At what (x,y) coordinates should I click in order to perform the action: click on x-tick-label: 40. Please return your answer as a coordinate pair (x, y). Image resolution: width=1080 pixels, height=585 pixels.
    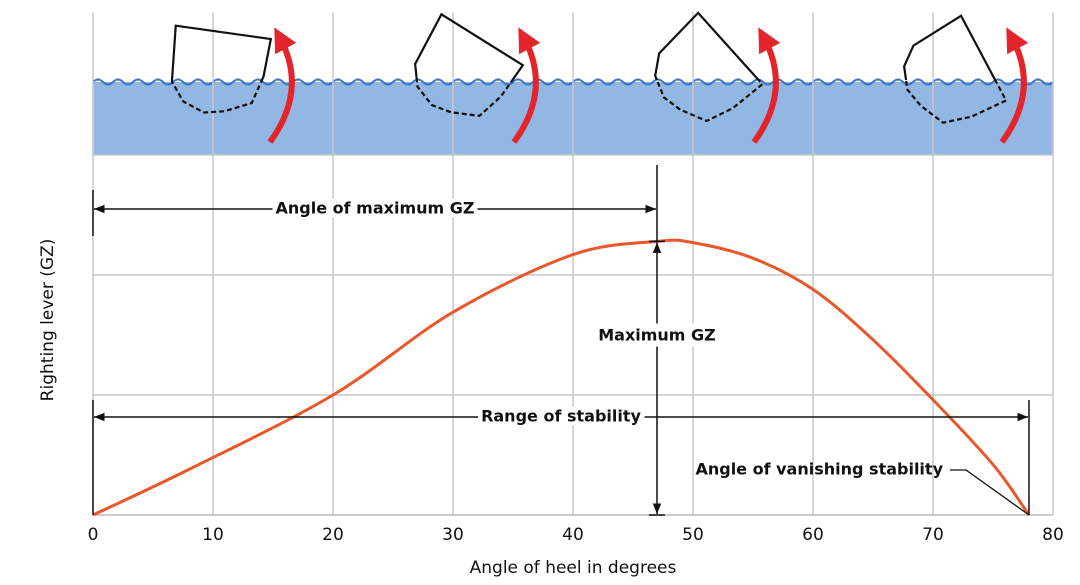
    Looking at the image, I should click on (573, 535).